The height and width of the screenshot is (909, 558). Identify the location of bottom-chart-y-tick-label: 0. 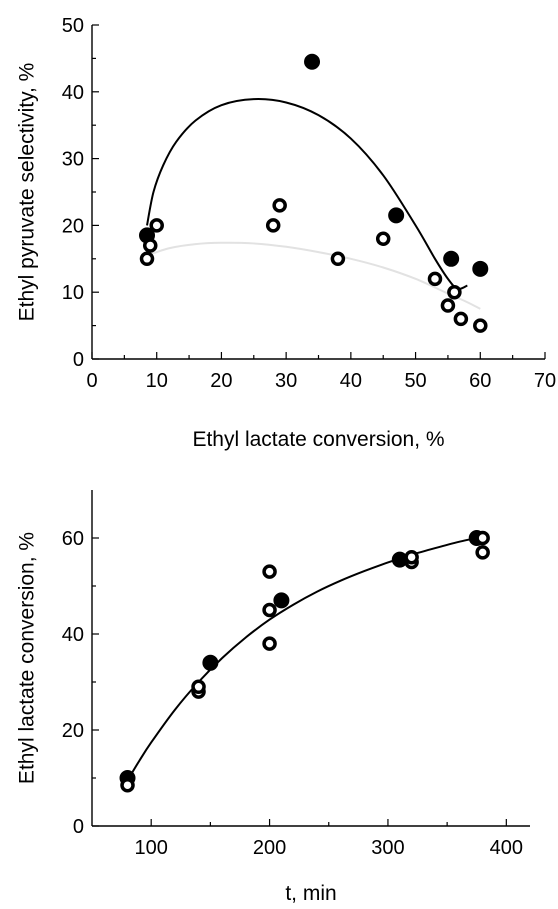
(78, 827).